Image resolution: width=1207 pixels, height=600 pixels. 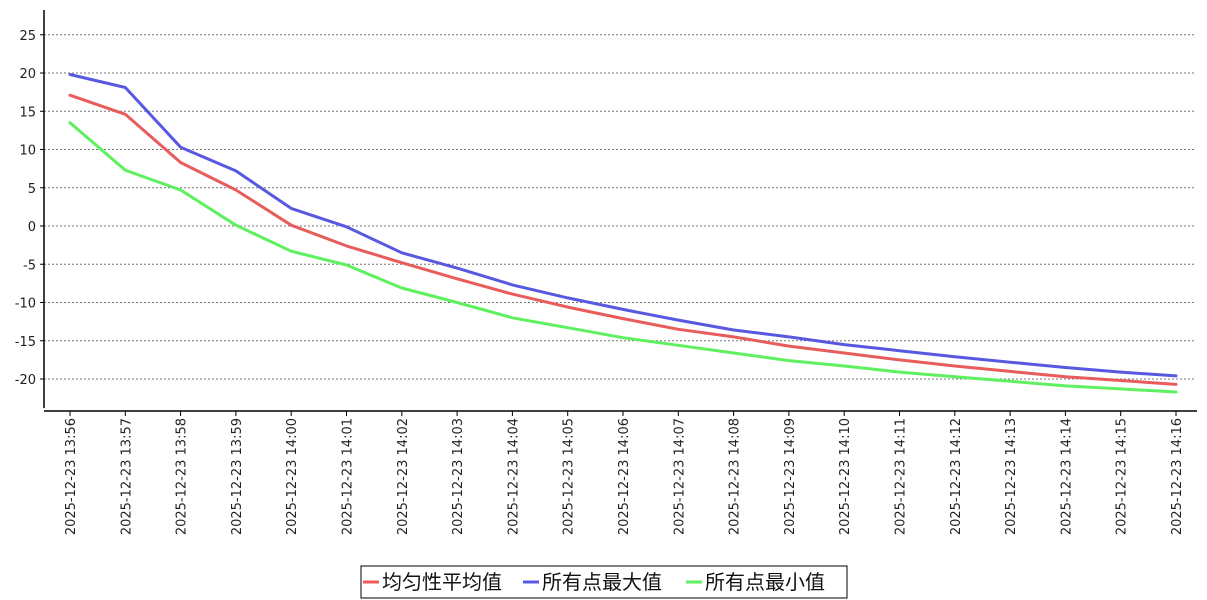 I want to click on x-tick-label: 2025-12-23 14:12, so click(x=956, y=476).